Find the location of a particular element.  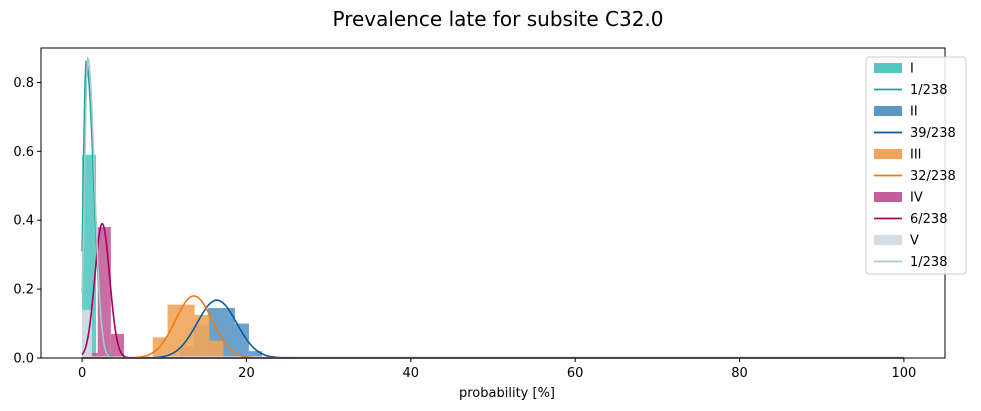

legend-swatch-v is located at coordinates (888, 240).